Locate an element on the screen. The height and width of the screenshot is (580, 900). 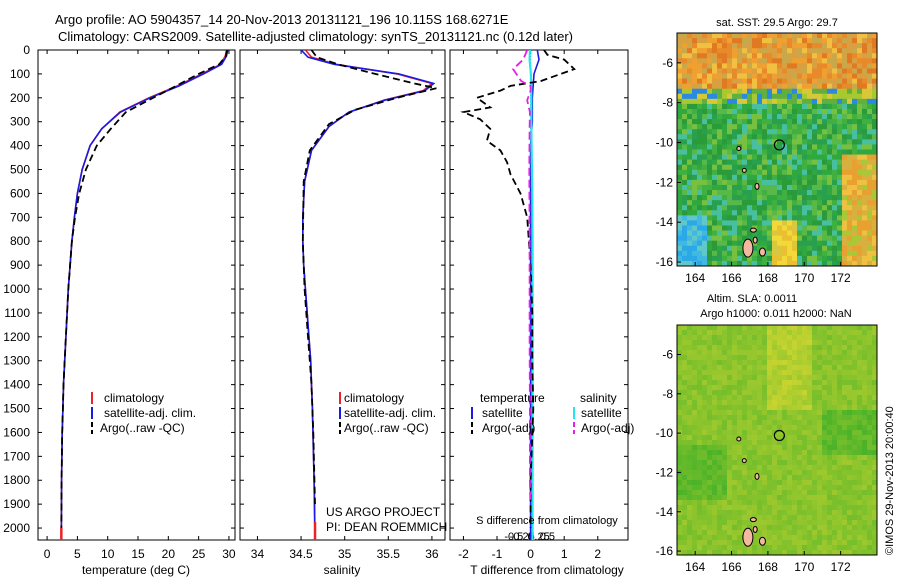
depth-tick-label: 1600 is located at coordinates (16, 432).